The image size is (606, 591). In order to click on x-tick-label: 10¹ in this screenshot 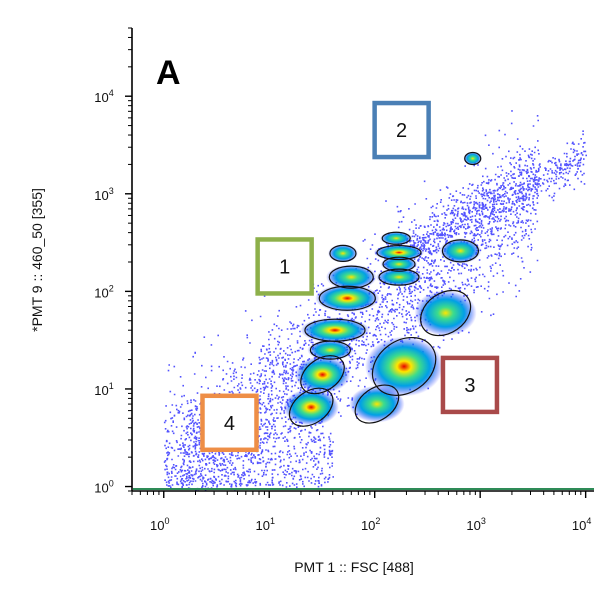, I will do `click(264, 524)`.